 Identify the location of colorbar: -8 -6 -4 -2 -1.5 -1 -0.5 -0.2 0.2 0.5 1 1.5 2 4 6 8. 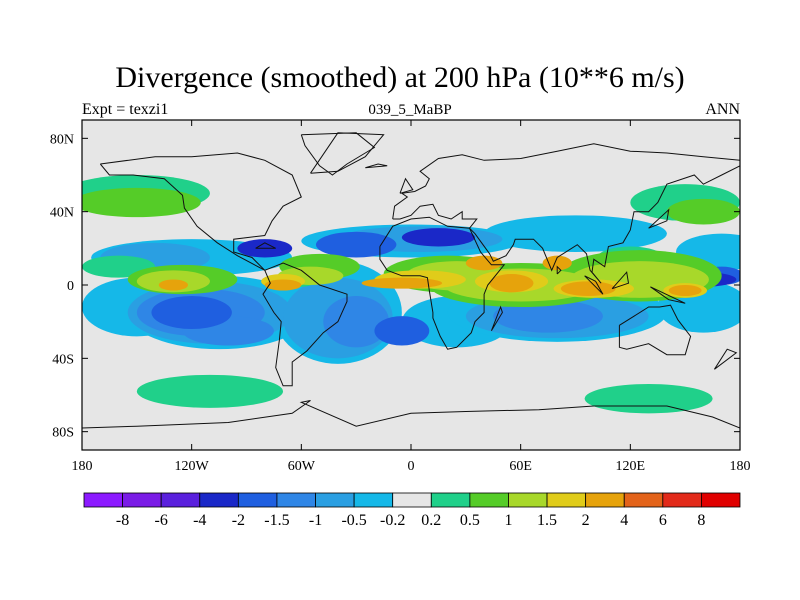
(412, 510).